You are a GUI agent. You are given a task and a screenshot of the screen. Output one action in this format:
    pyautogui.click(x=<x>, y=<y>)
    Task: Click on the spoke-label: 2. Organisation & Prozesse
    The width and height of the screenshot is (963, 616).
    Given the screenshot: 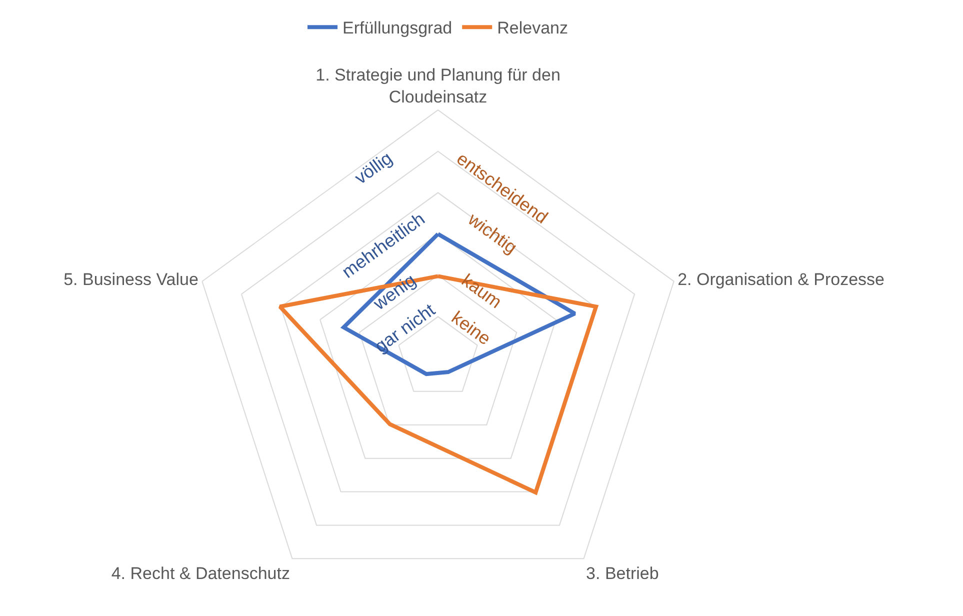 What is the action you would take?
    pyautogui.click(x=781, y=279)
    